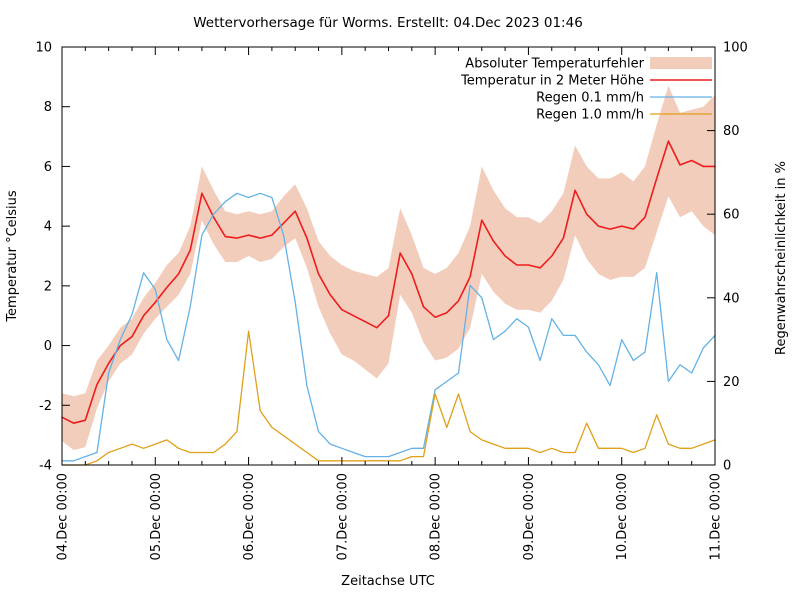 The image size is (800, 600). Describe the element at coordinates (681, 63) in the screenshot. I see `legend-band-swatch` at that location.